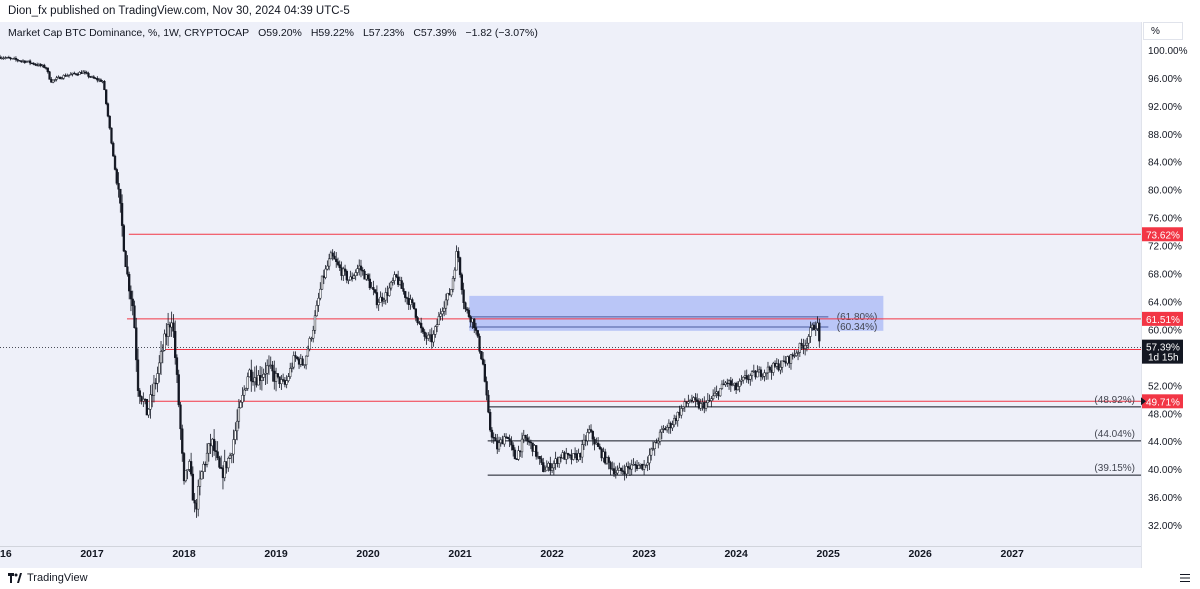 The height and width of the screenshot is (589, 1200). I want to click on y-tick-label: 32.00%, so click(1165, 526).